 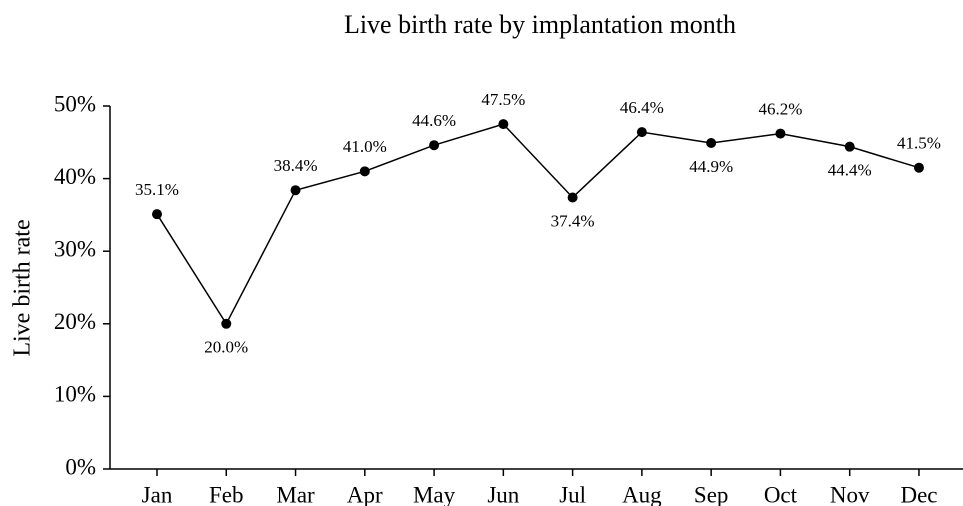 I want to click on data-label: 46.4%, so click(x=642, y=107).